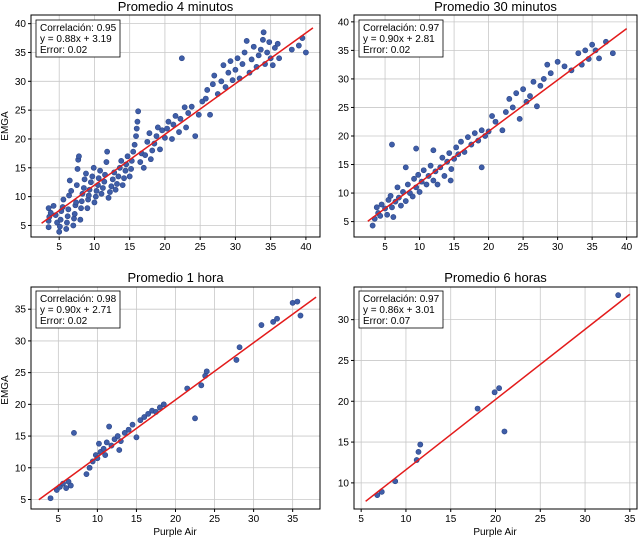 The image size is (641, 539). Describe the element at coordinates (495, 277) in the screenshot. I see `panel-title: Promedio 6 horas` at that location.